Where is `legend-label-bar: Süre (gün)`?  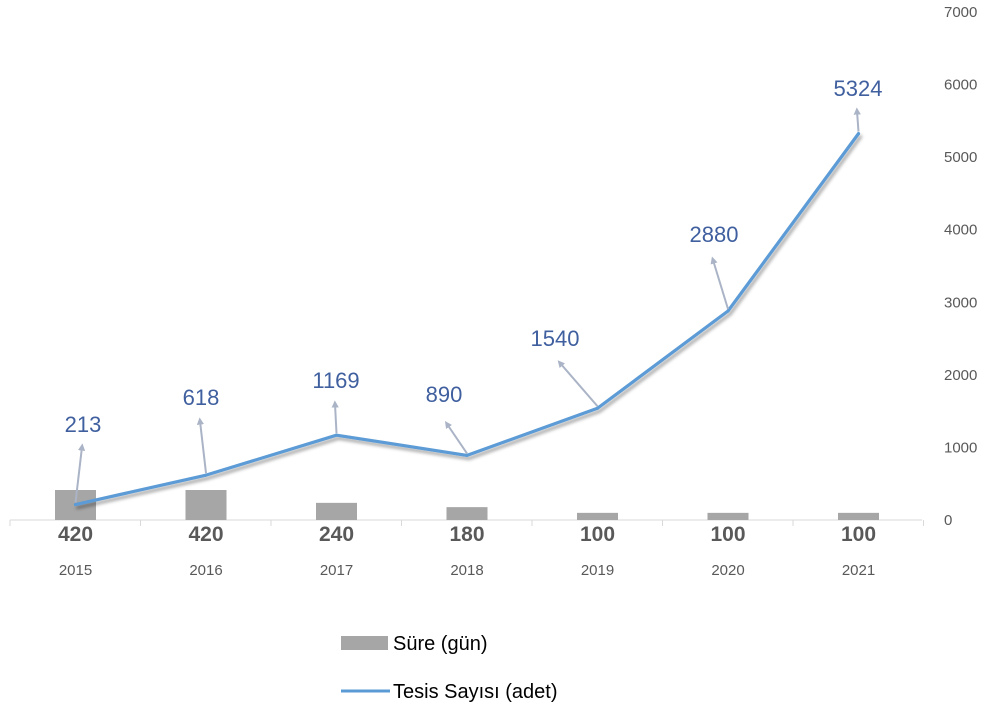 legend-label-bar: Süre (gün) is located at coordinates (440, 644).